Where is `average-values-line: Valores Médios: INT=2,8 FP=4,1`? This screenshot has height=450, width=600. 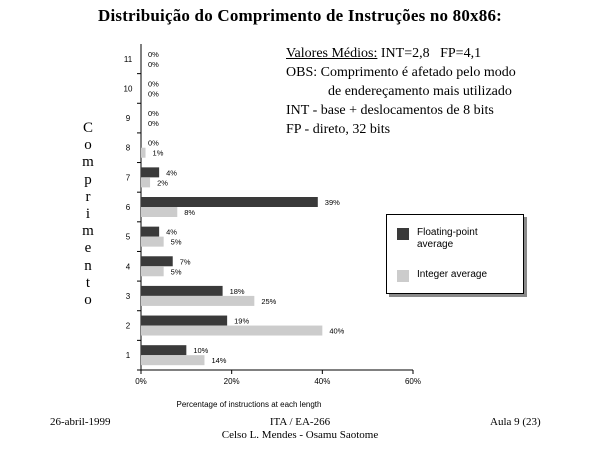 average-values-line: Valores Médios: INT=2,8 FP=4,1 is located at coordinates (436, 53).